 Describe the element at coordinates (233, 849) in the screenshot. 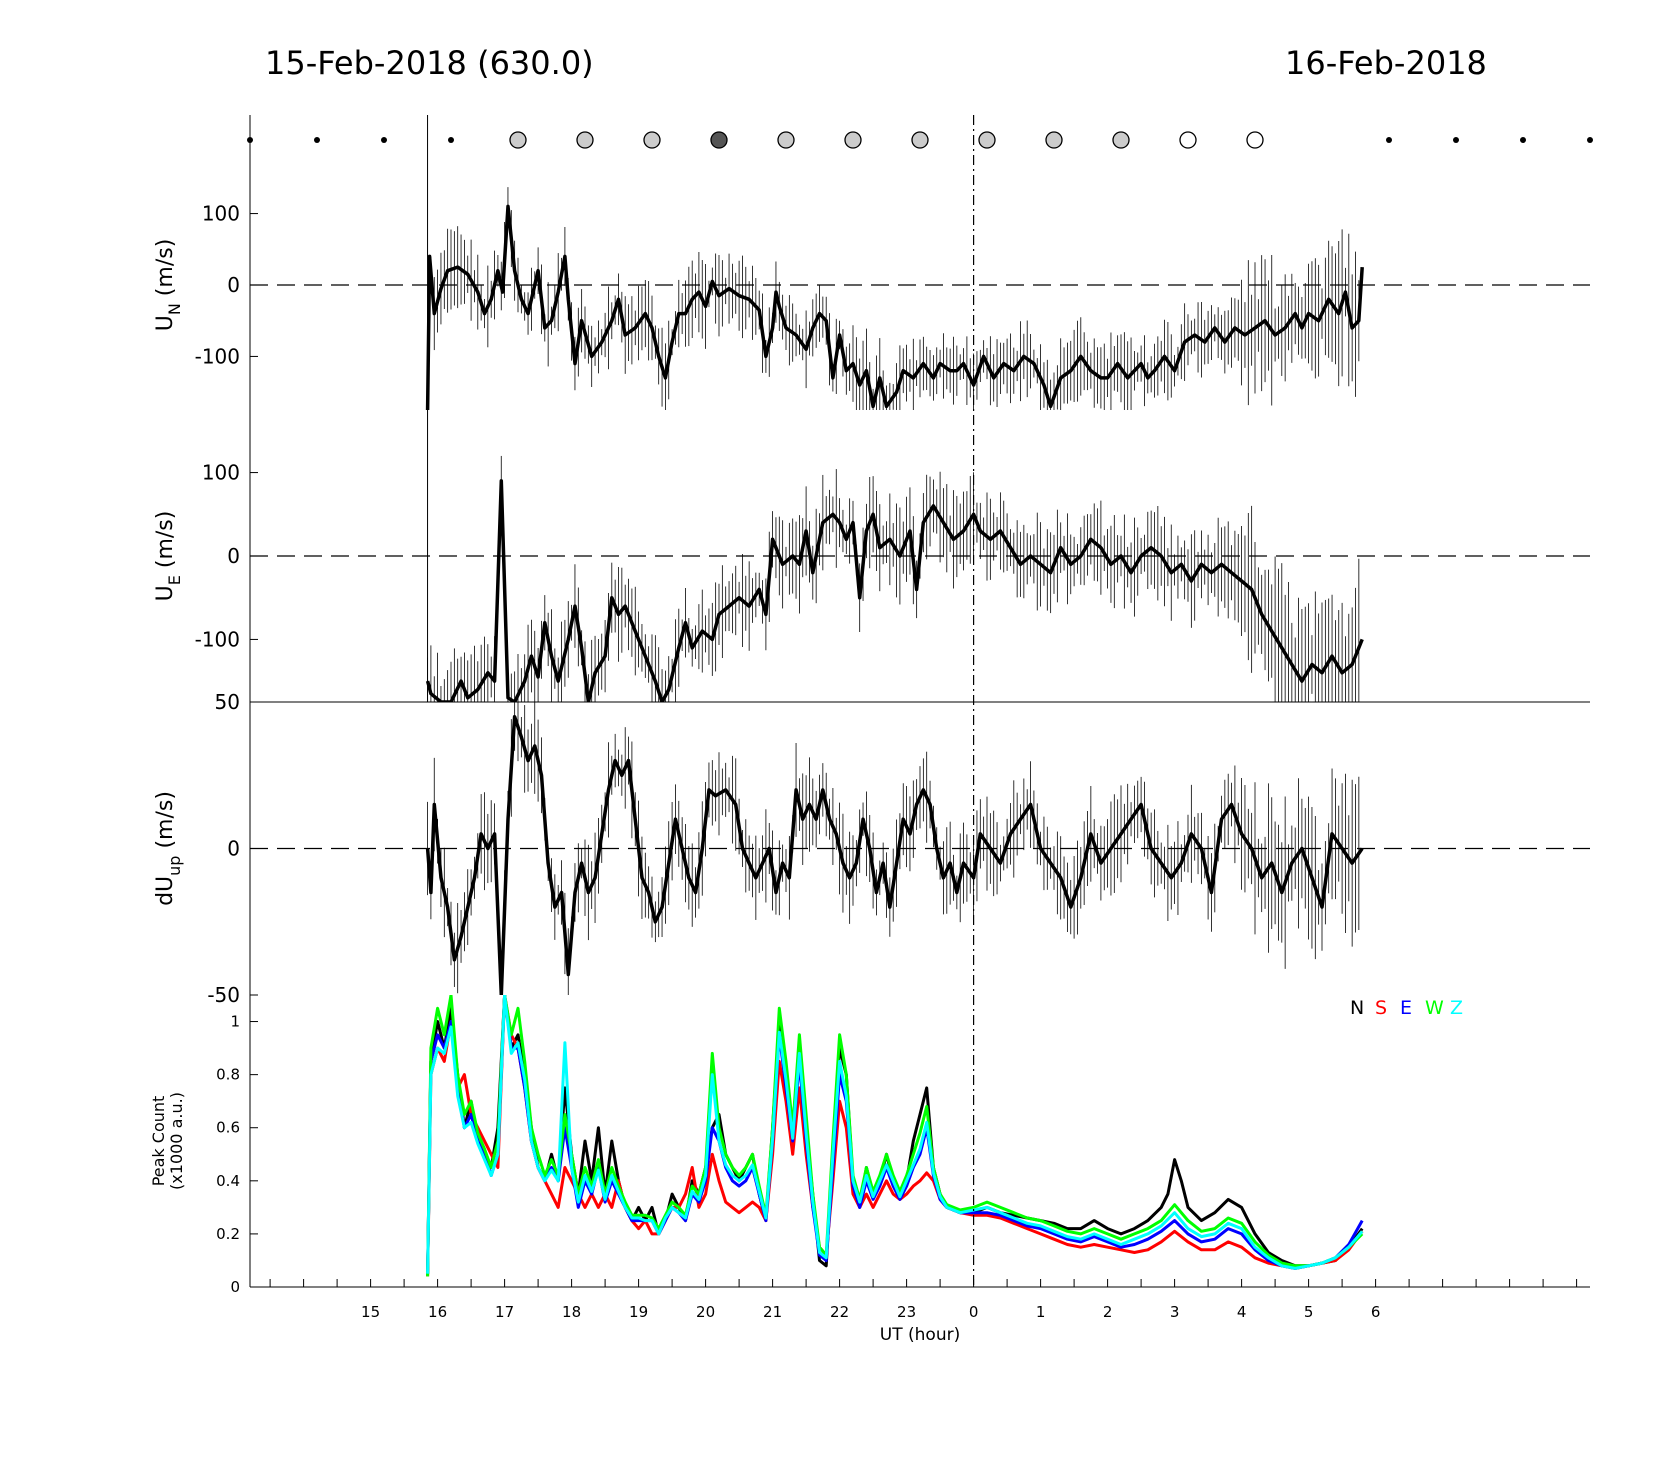

I see `ytick-label-dup-1: 0` at that location.